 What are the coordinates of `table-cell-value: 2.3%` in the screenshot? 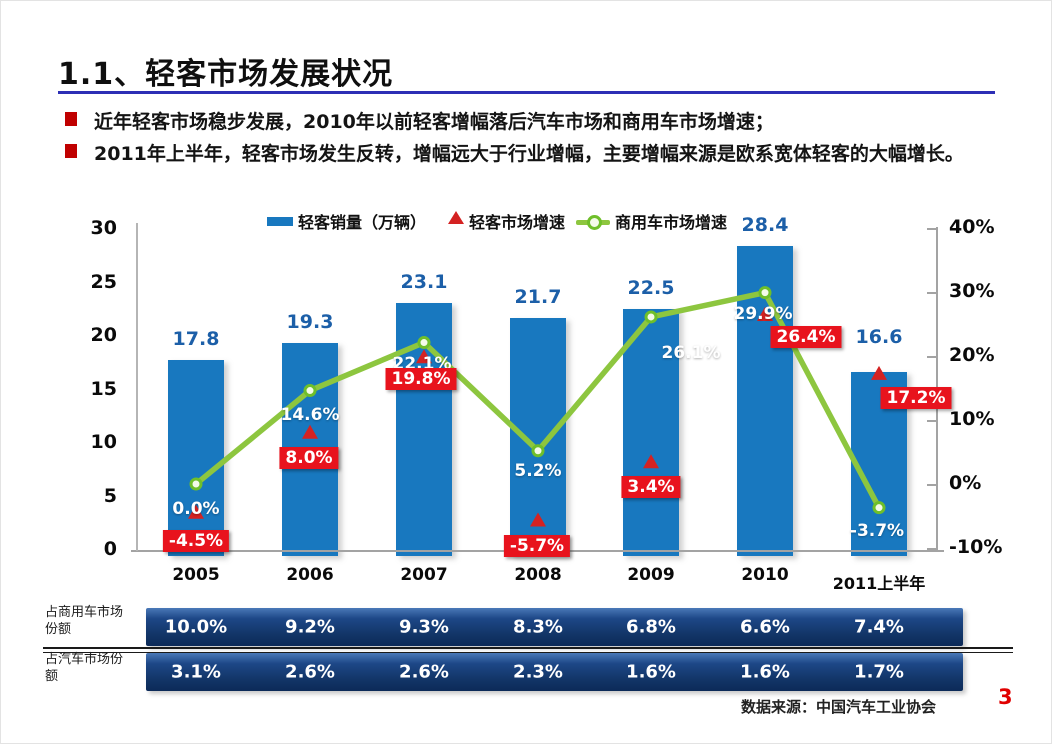 It's located at (538, 672).